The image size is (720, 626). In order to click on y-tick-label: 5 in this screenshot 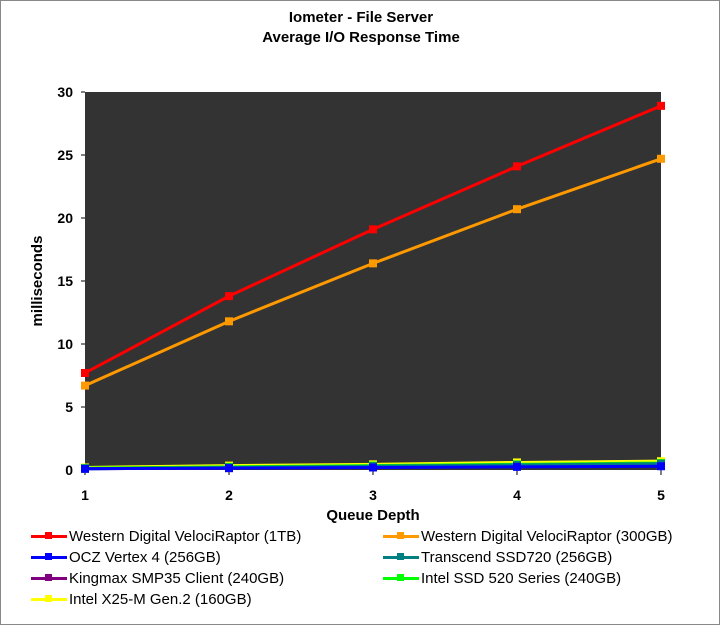, I will do `click(69, 407)`.